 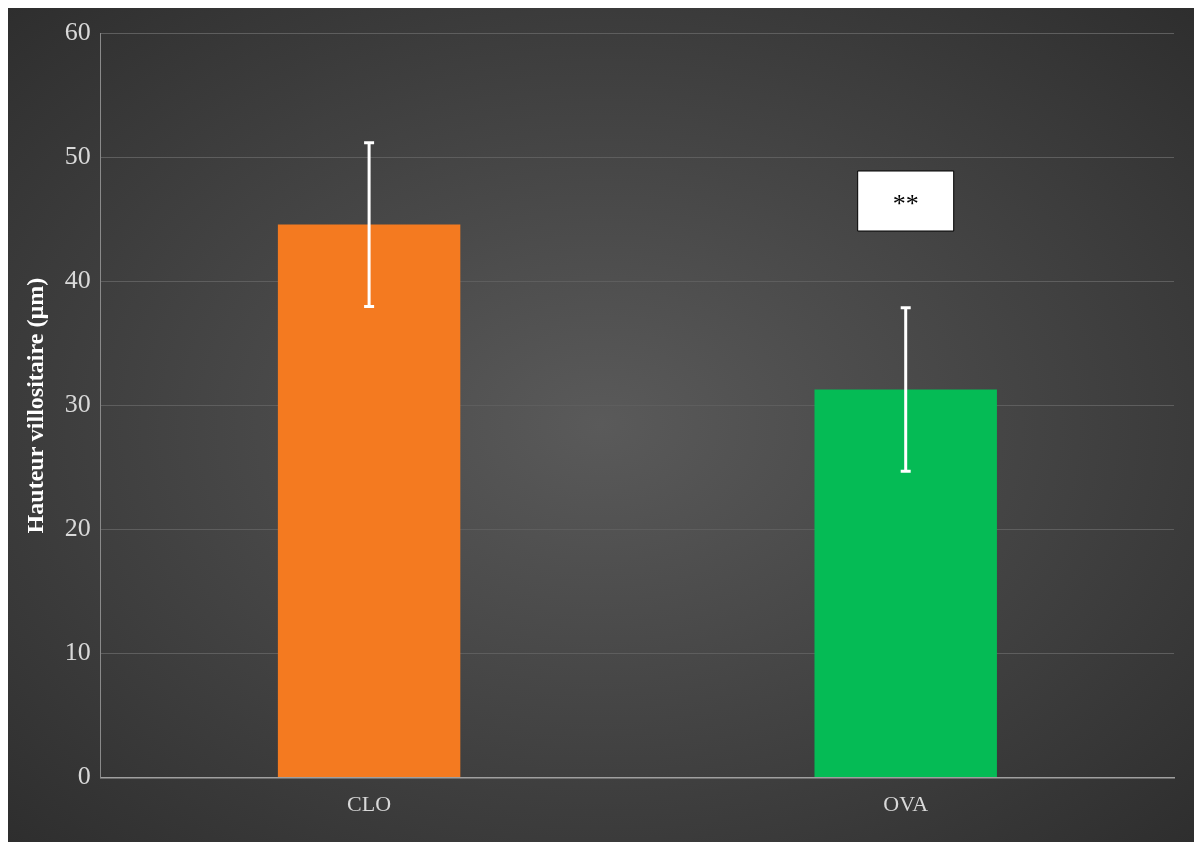 I want to click on y-tick-label: 60, so click(x=77, y=32).